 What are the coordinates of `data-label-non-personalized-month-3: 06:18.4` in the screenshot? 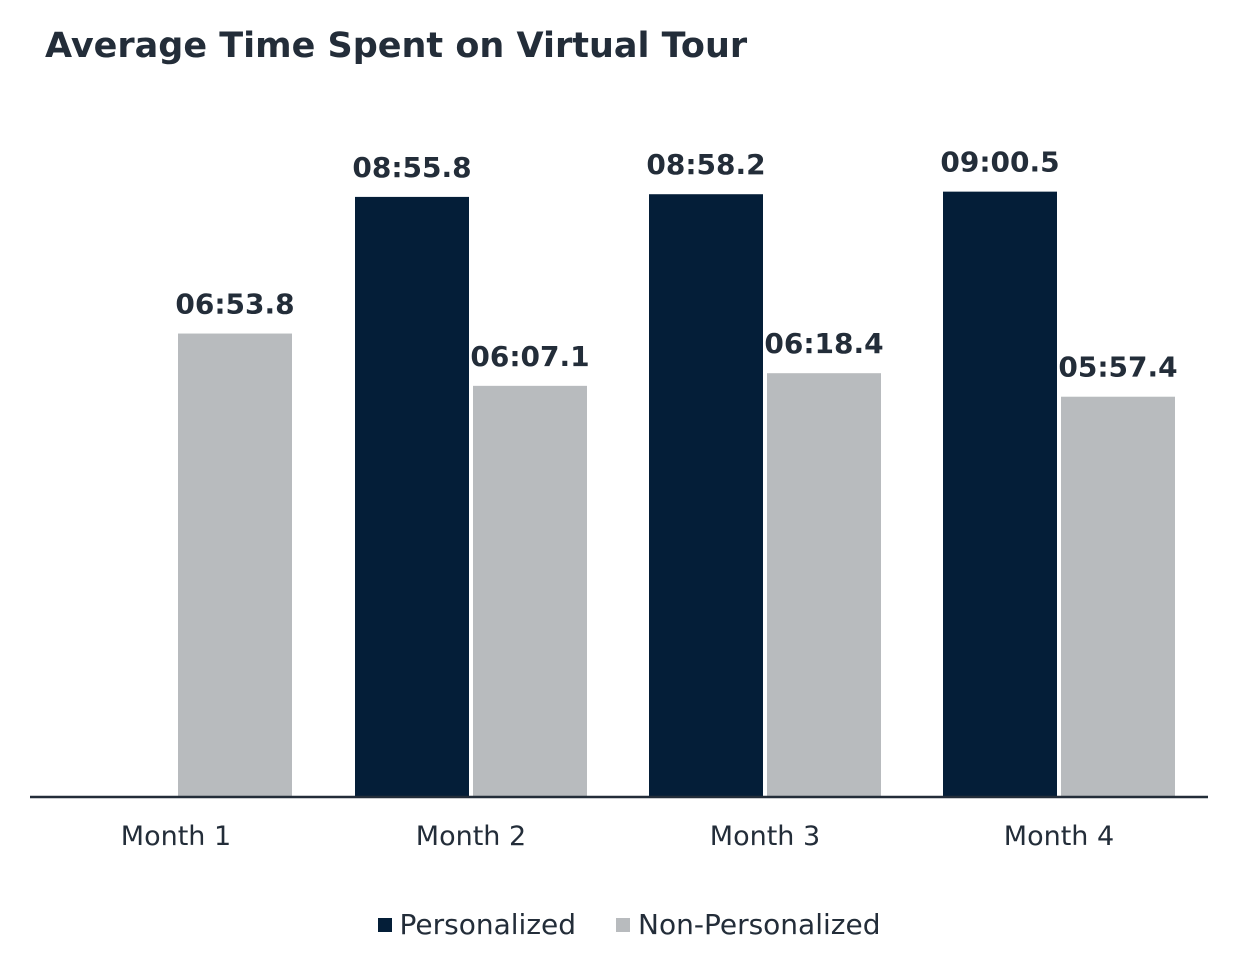 It's located at (823, 343).